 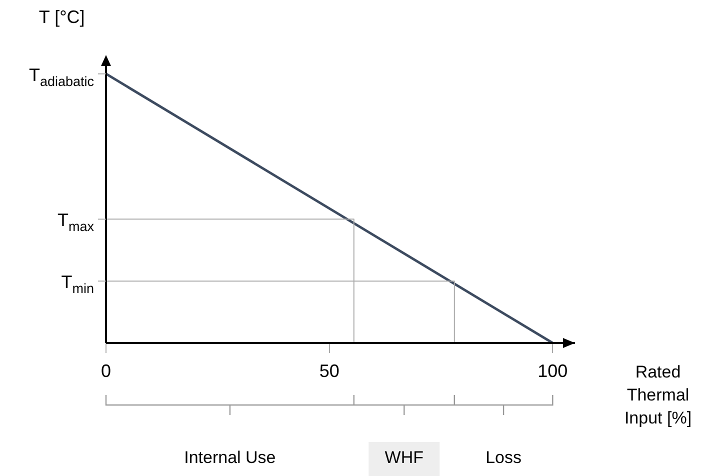 What do you see at coordinates (658, 395) in the screenshot?
I see `x-axis-title: Rated Thermal Input [%]` at bounding box center [658, 395].